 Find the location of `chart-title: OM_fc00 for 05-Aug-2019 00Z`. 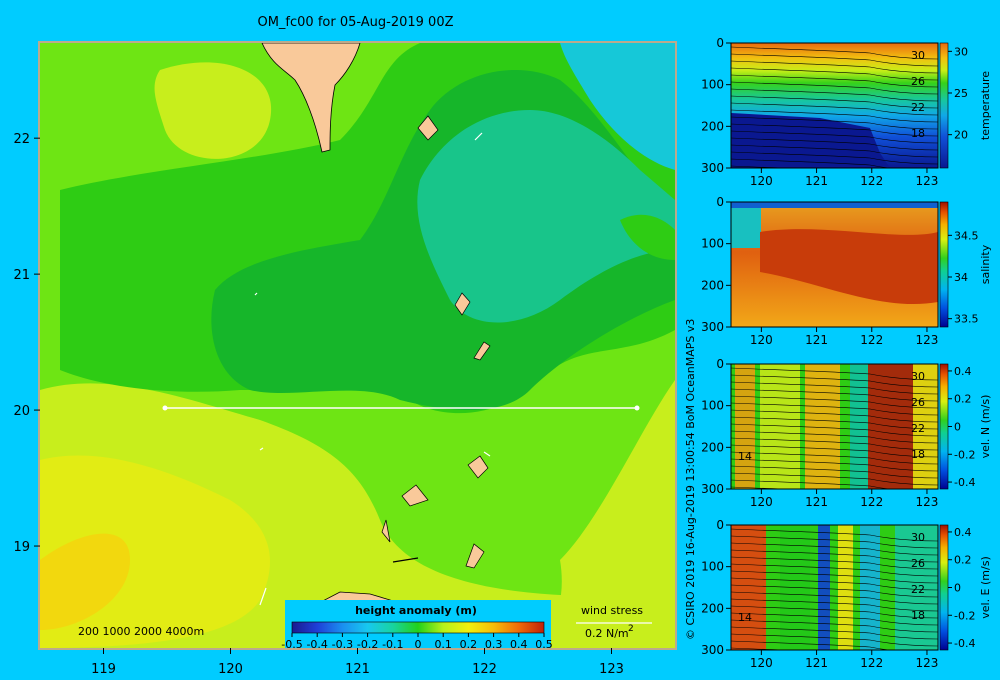

chart-title: OM_fc00 for 05-Aug-2019 00Z is located at coordinates (355, 22).